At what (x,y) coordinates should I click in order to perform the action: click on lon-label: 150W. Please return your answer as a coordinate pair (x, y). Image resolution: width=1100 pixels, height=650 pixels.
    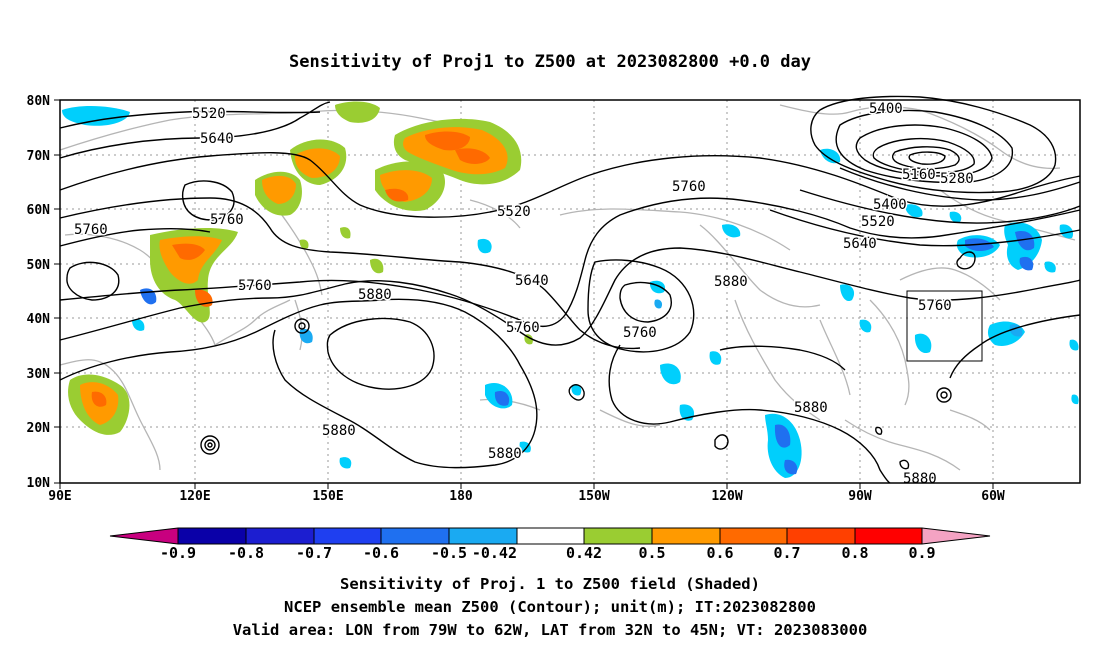
    Looking at the image, I should click on (593, 496).